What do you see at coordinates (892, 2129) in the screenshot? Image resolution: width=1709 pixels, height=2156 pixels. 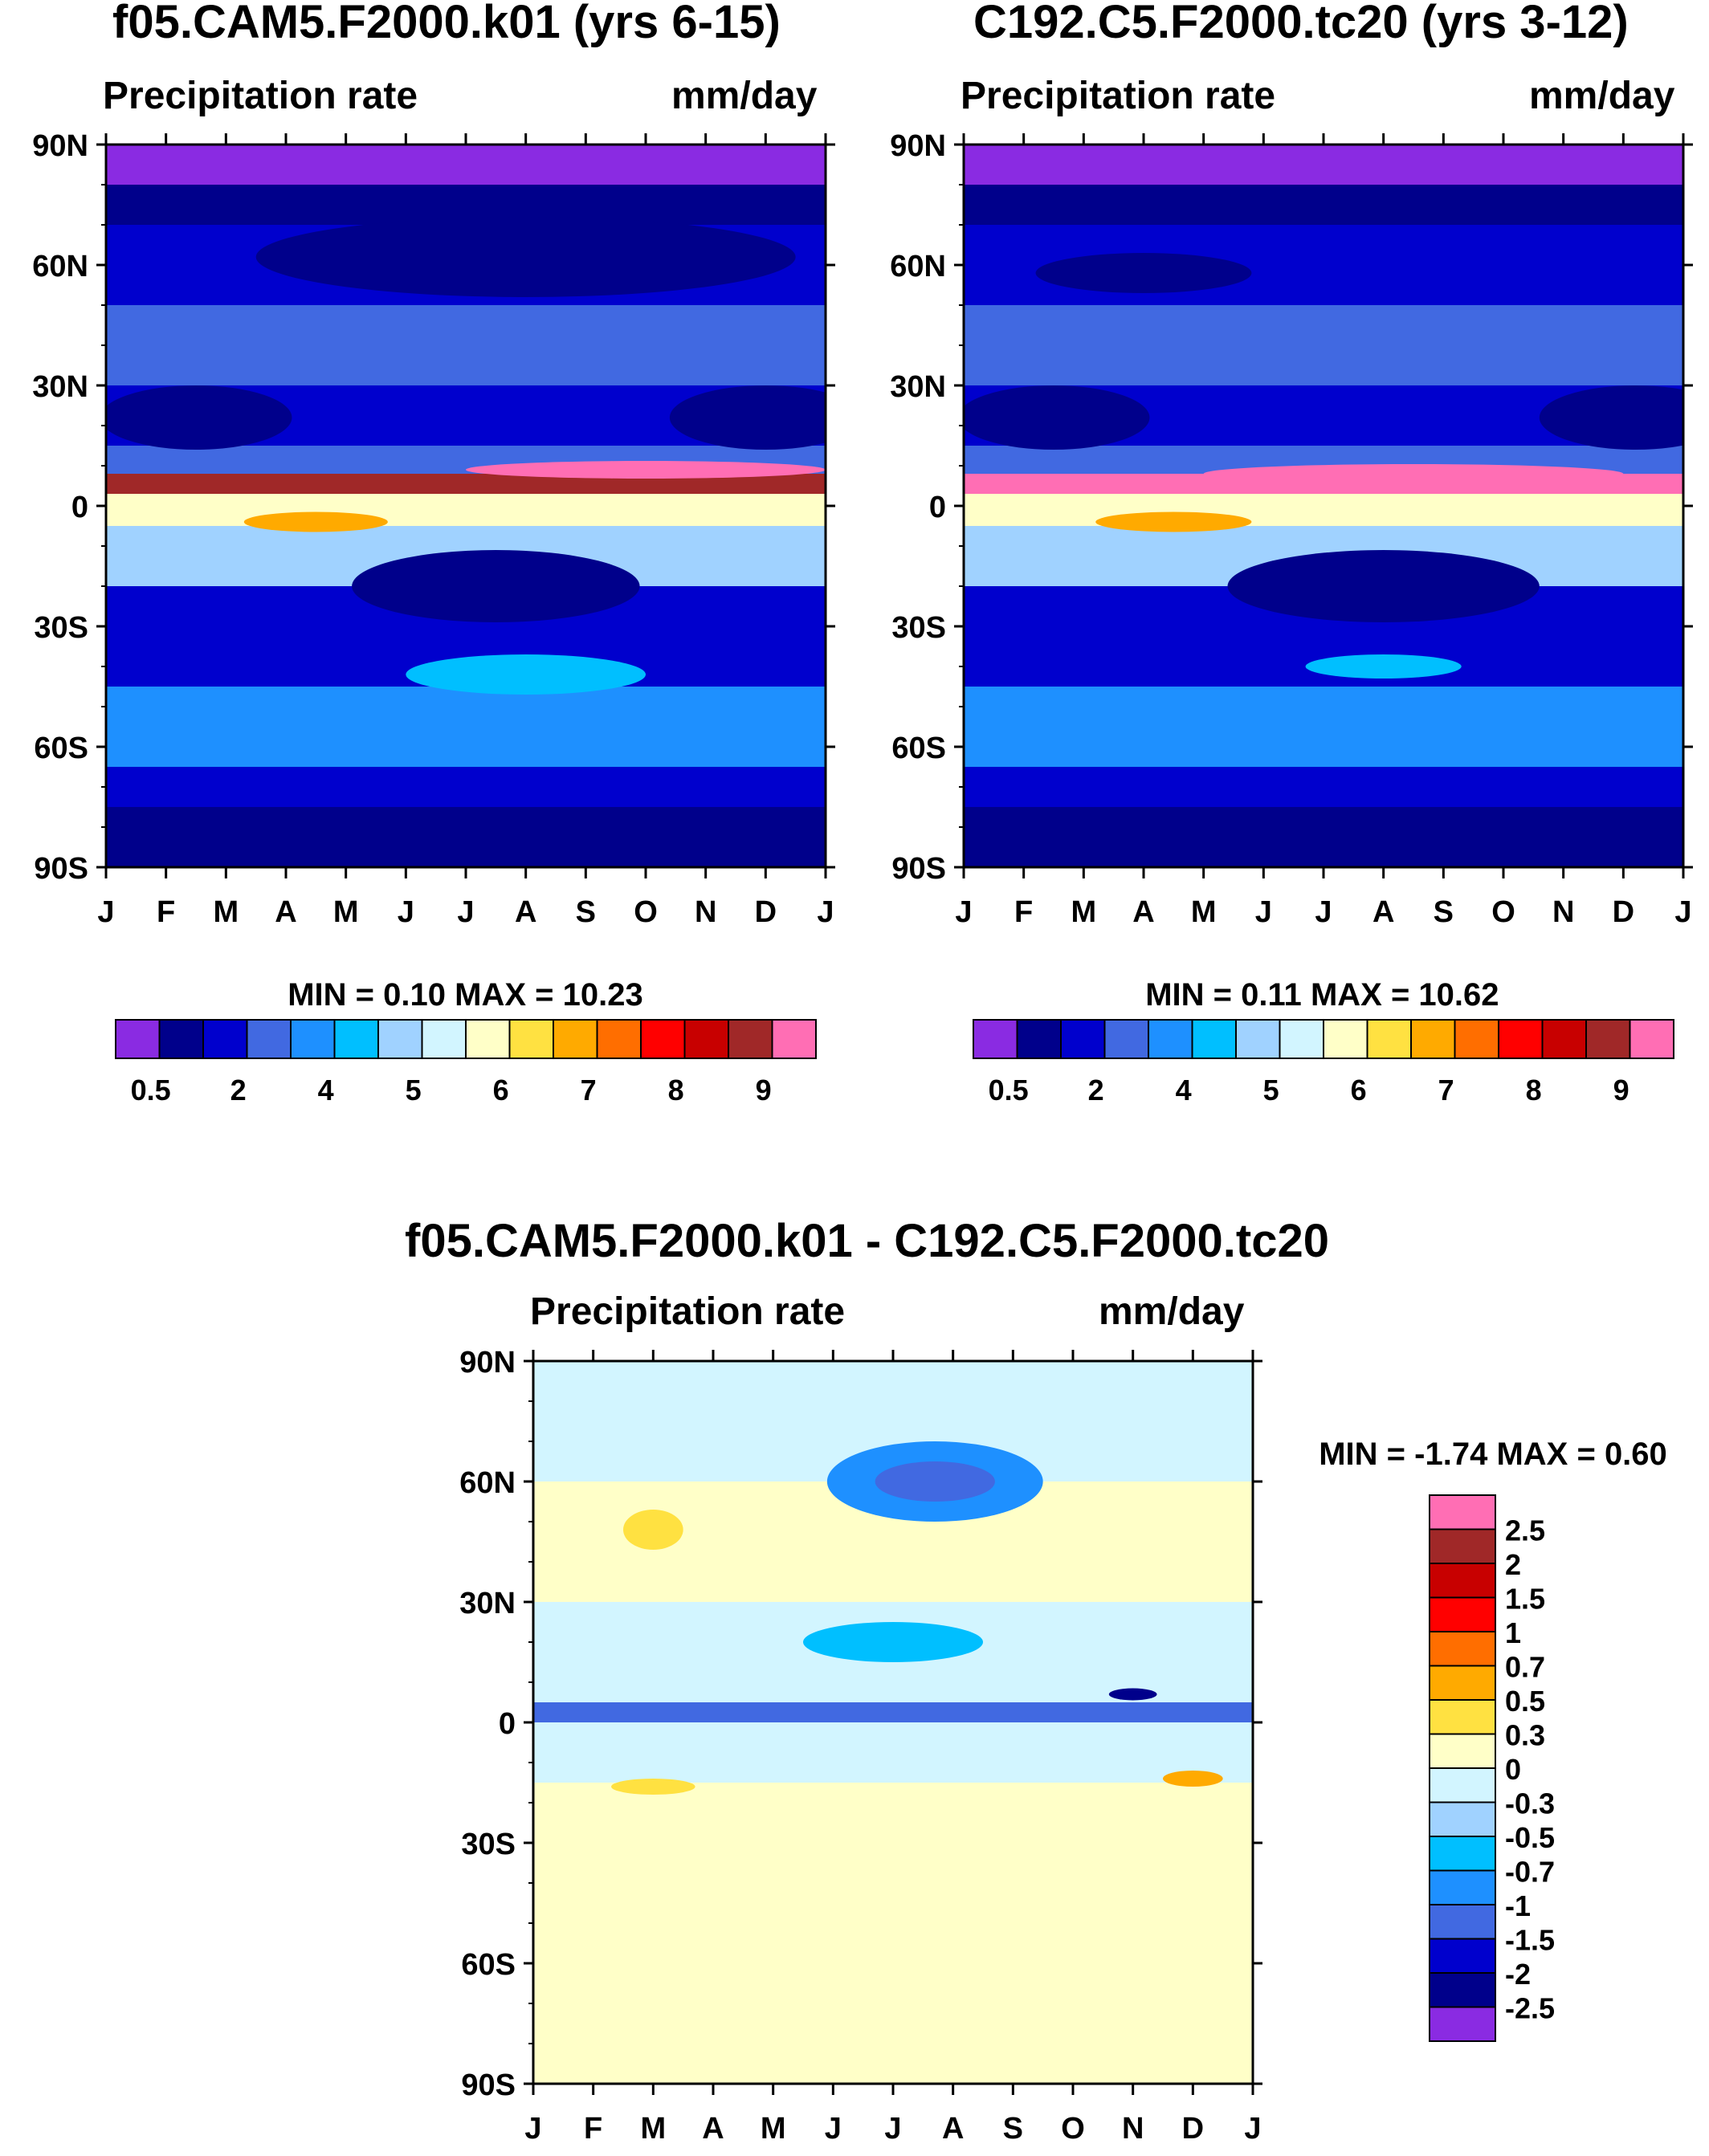 I see `panel3-x-tick-label: J` at bounding box center [892, 2129].